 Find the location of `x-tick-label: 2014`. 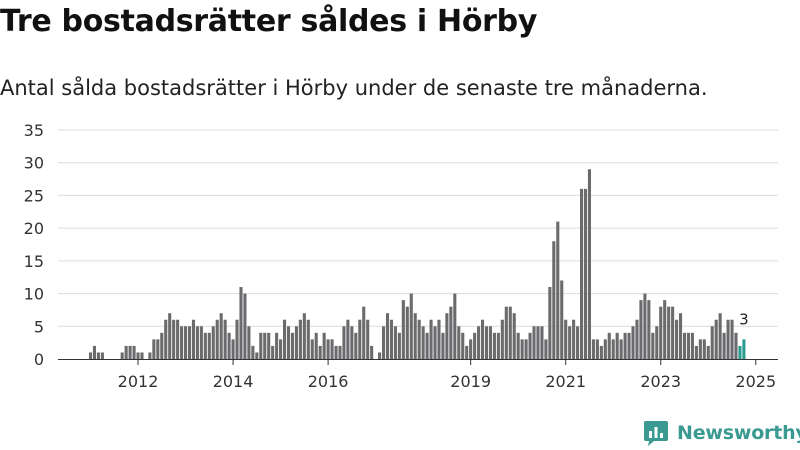

x-tick-label: 2014 is located at coordinates (233, 381).